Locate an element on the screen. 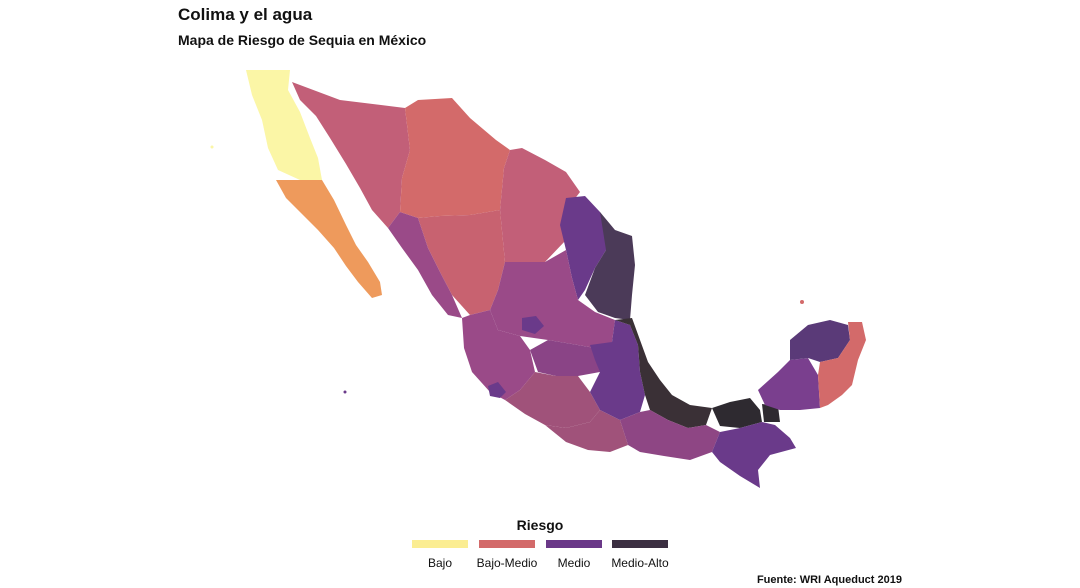 The image size is (1080, 588). legend-label: Medio is located at coordinates (574, 563).